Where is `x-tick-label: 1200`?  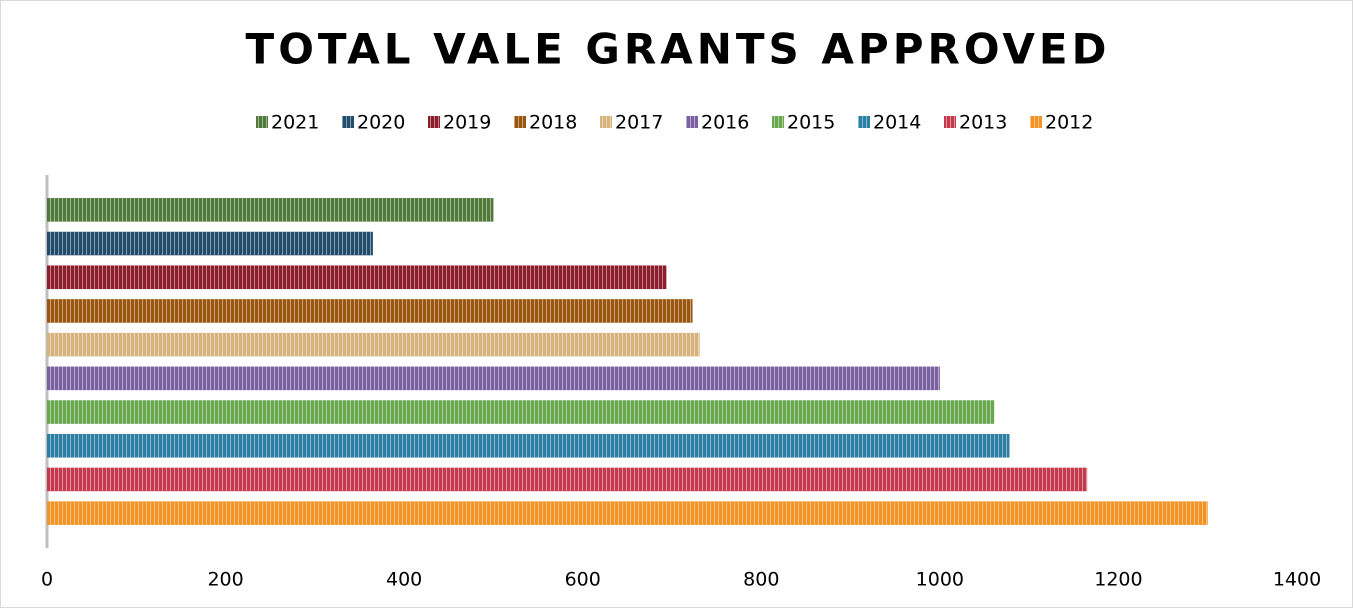 x-tick-label: 1200 is located at coordinates (1118, 580).